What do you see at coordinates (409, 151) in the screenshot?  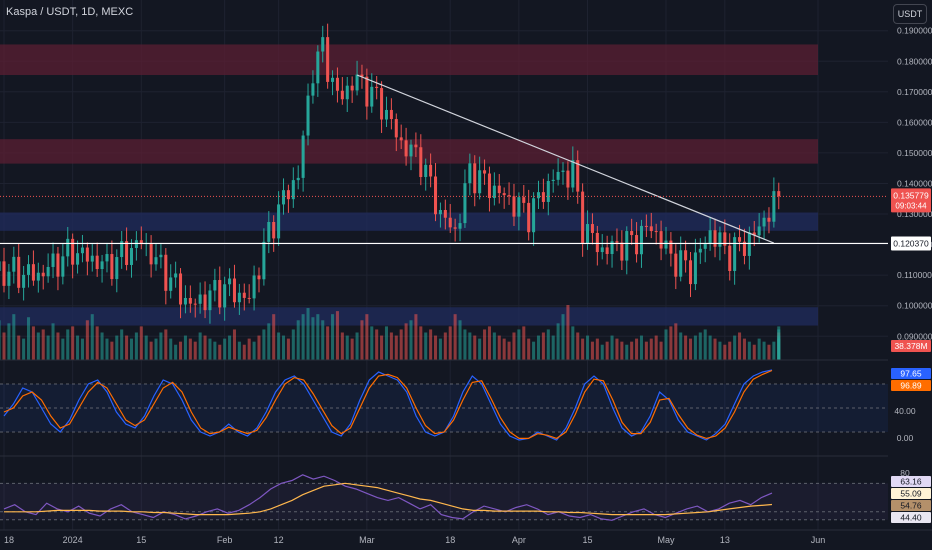 I see `resistance-zone` at bounding box center [409, 151].